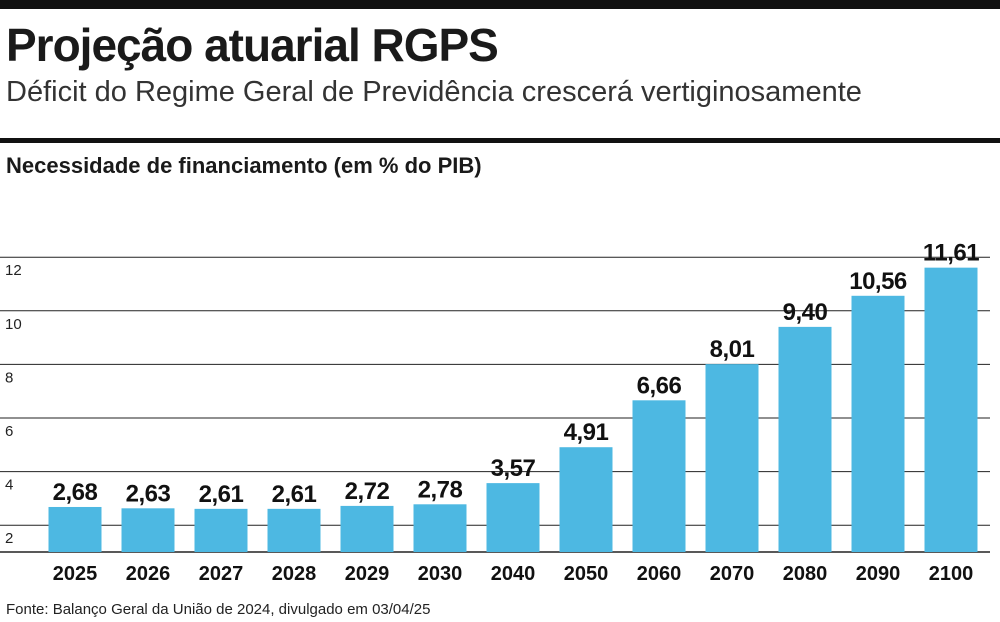 This screenshot has width=1000, height=622. Describe the element at coordinates (75, 574) in the screenshot. I see `x-tick-label-2025: 2025` at that location.